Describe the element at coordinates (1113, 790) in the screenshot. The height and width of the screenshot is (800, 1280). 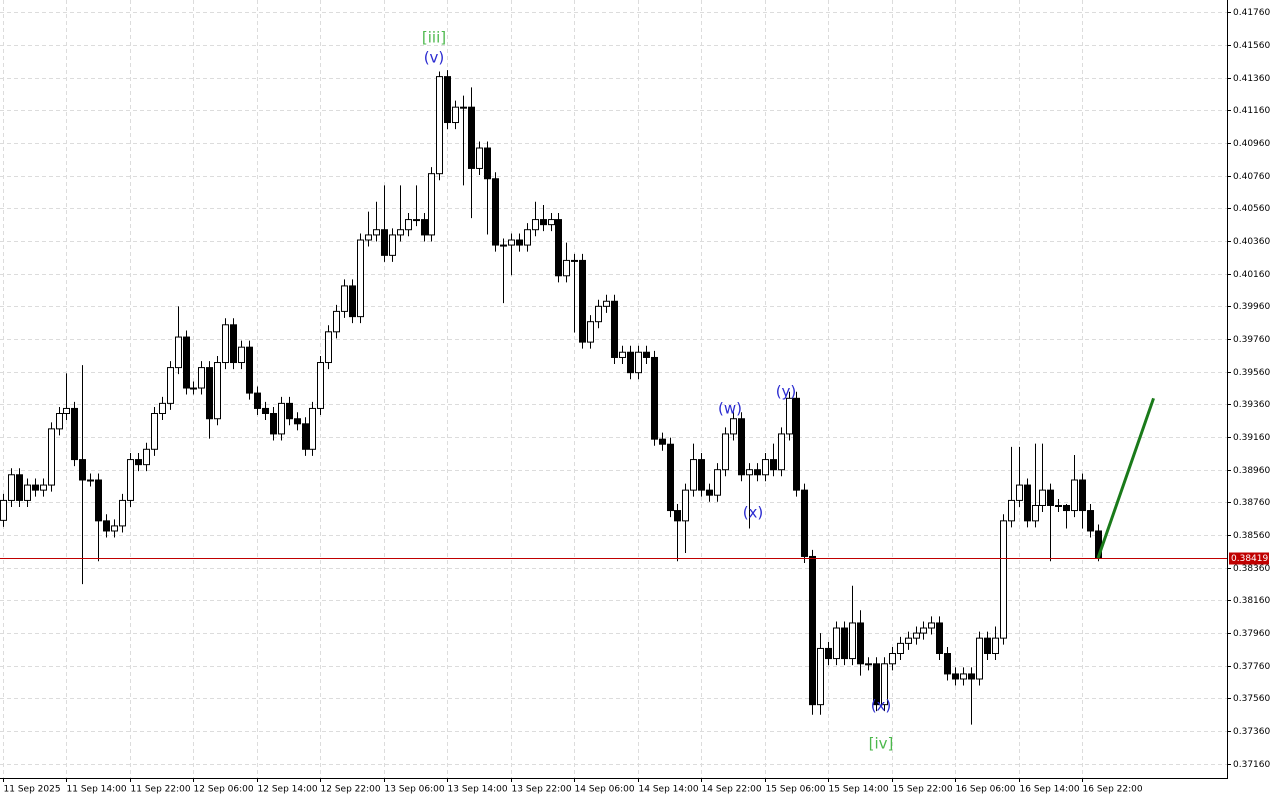
I see `x-tick-label: 16 Sep 22:00` at that location.